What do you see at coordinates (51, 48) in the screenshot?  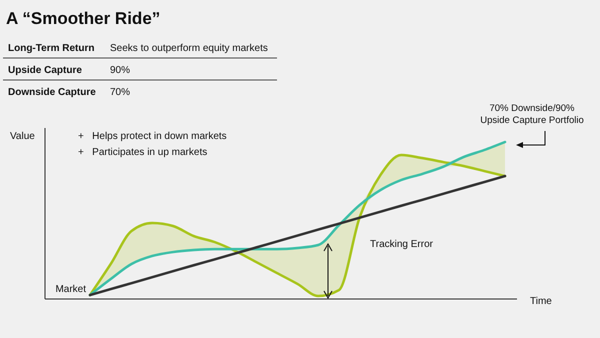 I see `text: Long-Term Return` at bounding box center [51, 48].